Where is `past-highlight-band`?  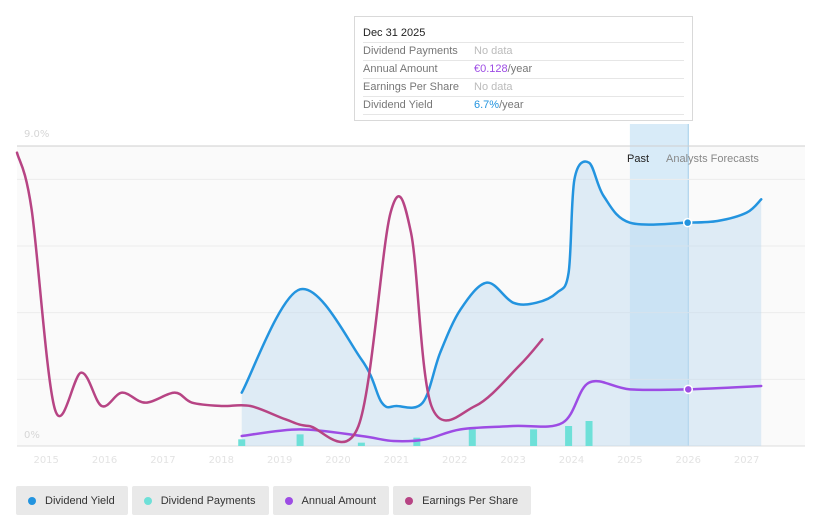
past-highlight-band is located at coordinates (659, 285).